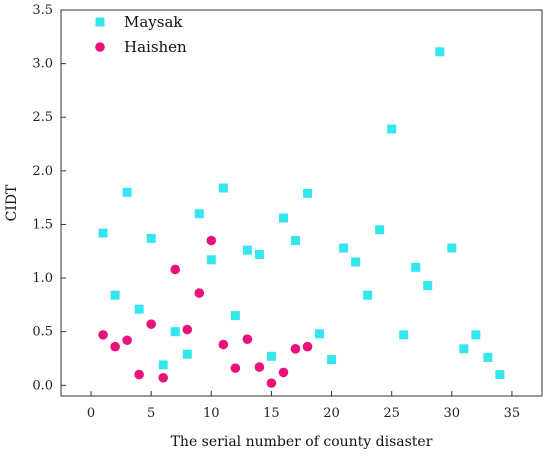 The image size is (550, 459). What do you see at coordinates (452, 413) in the screenshot?
I see `x-tick-label: 30` at bounding box center [452, 413].